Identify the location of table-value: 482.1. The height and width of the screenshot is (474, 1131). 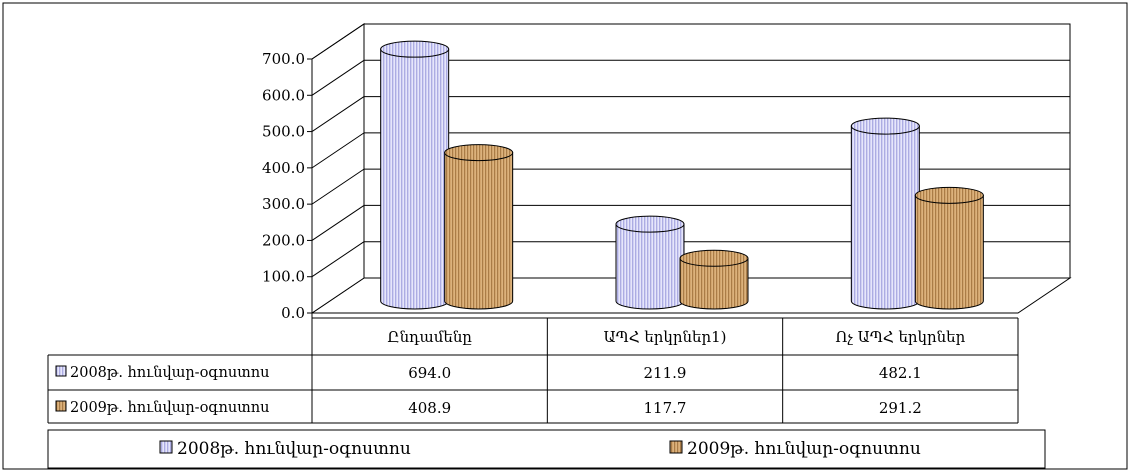
(900, 373).